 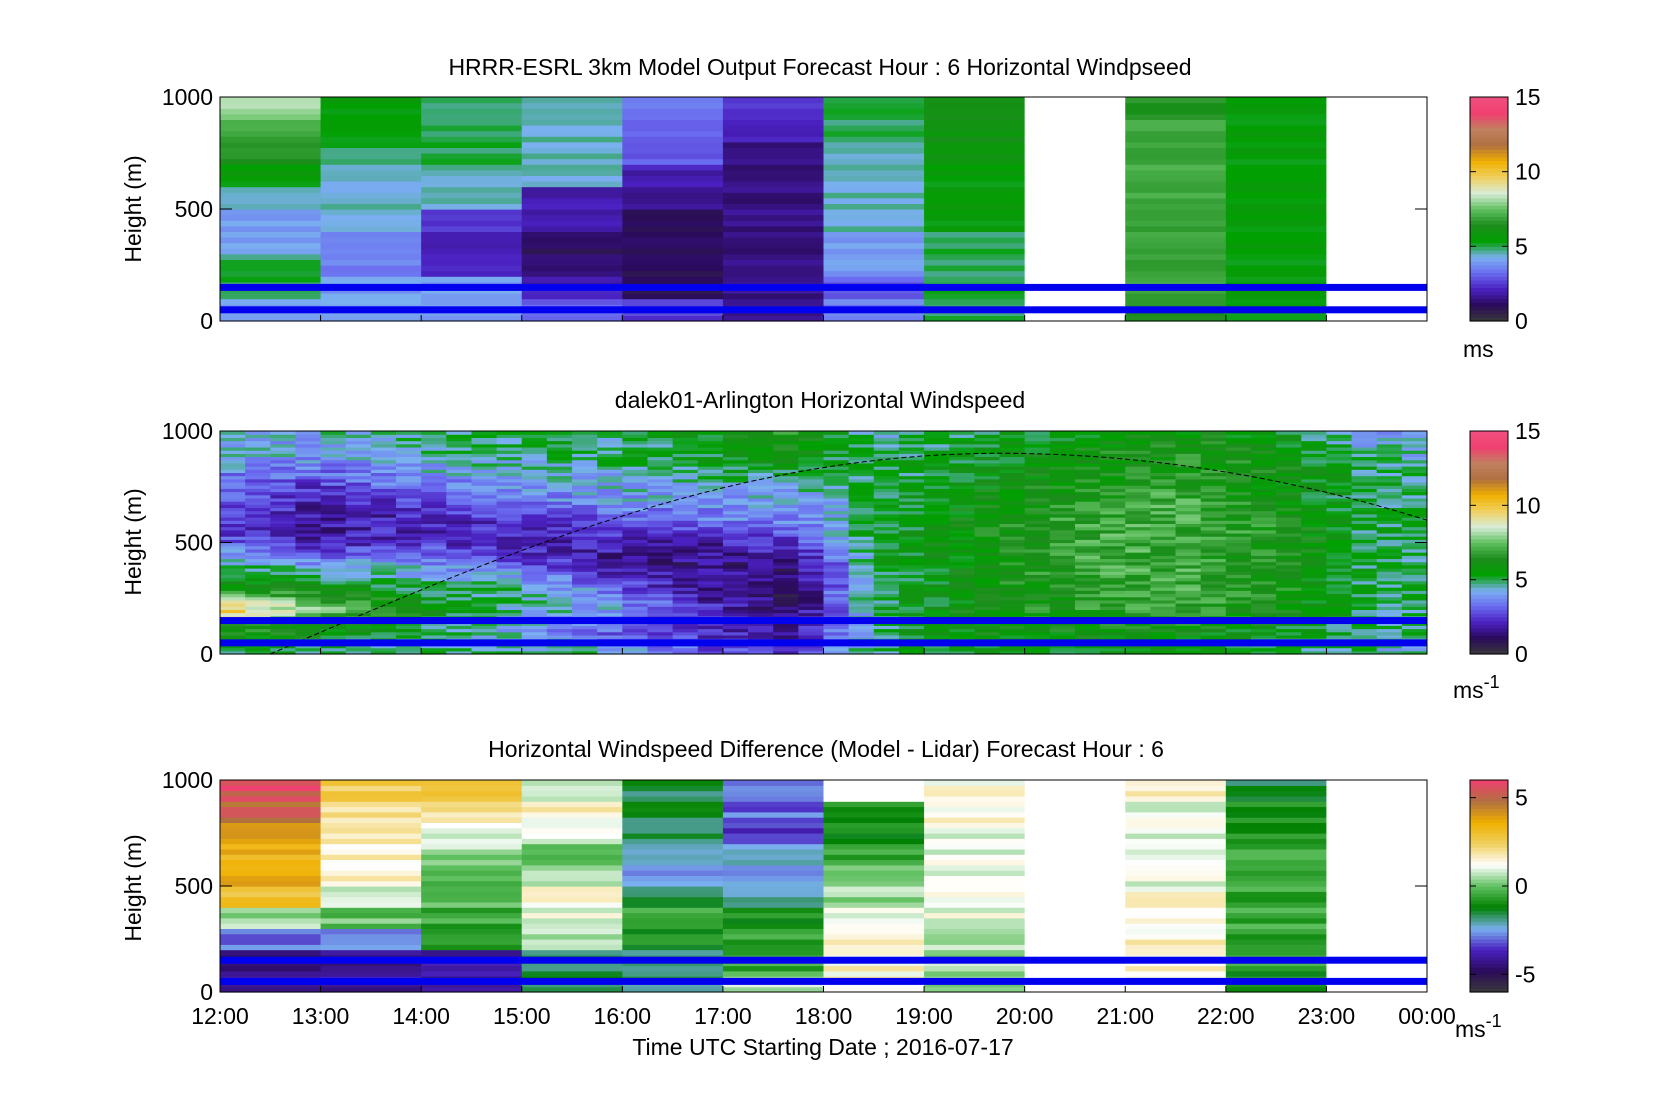 What do you see at coordinates (1521, 654) in the screenshot?
I see `colorbar-tick-label: 0` at bounding box center [1521, 654].